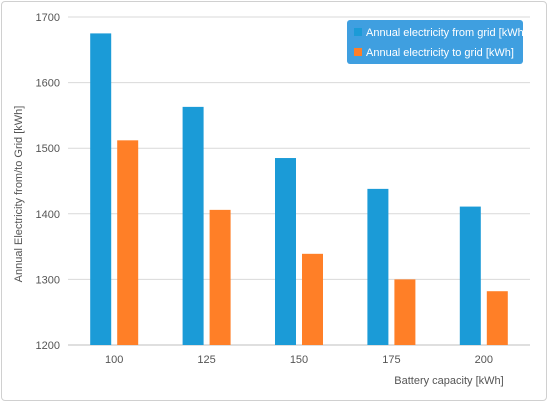 This screenshot has height=407, width=550. I want to click on legend-background, so click(435, 42).